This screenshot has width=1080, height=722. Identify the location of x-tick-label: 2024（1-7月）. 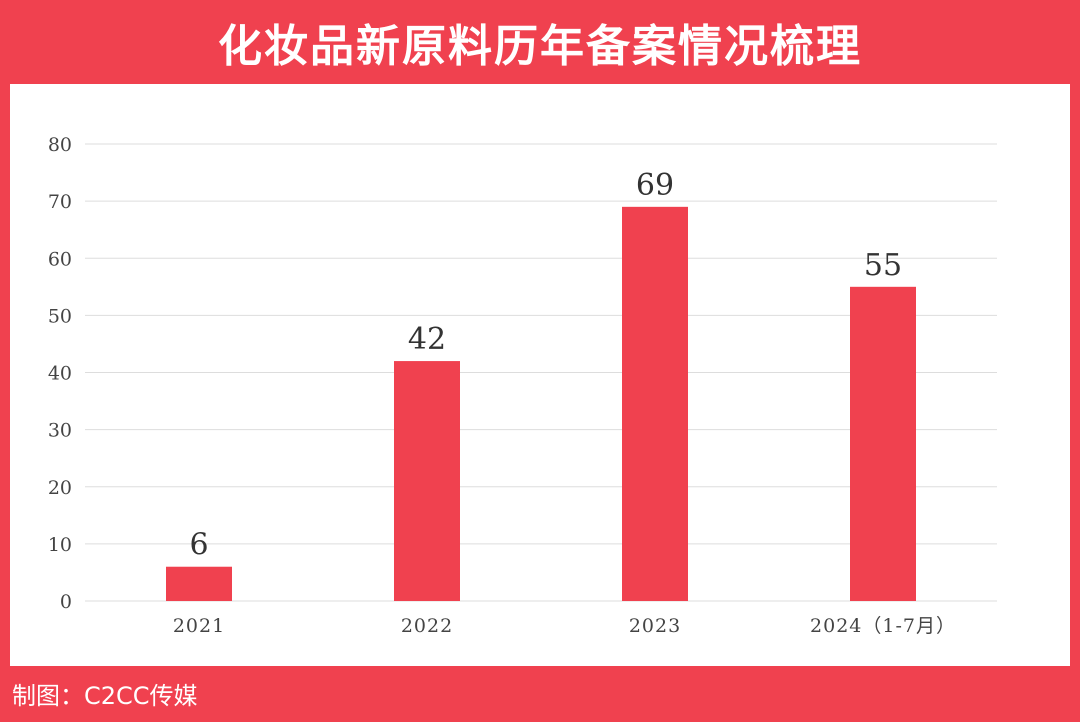
(883, 626).